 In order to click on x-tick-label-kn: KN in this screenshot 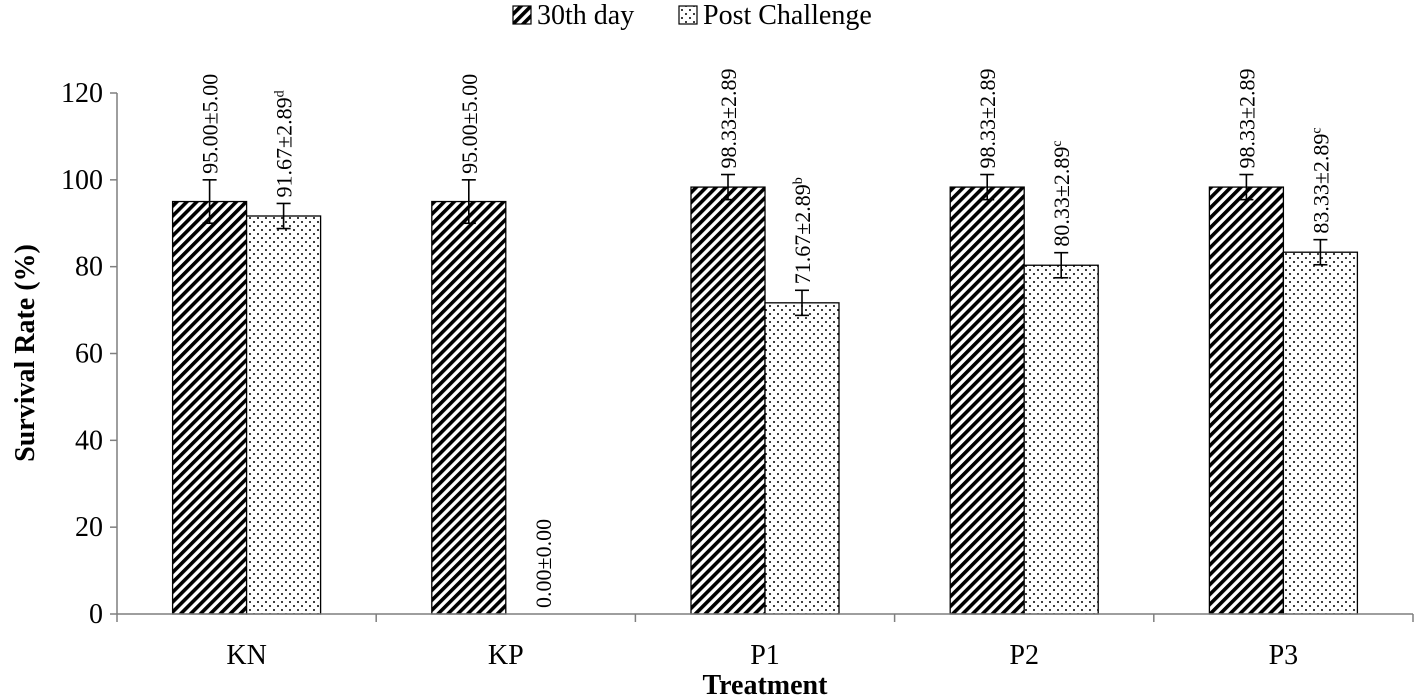, I will do `click(246, 655)`.